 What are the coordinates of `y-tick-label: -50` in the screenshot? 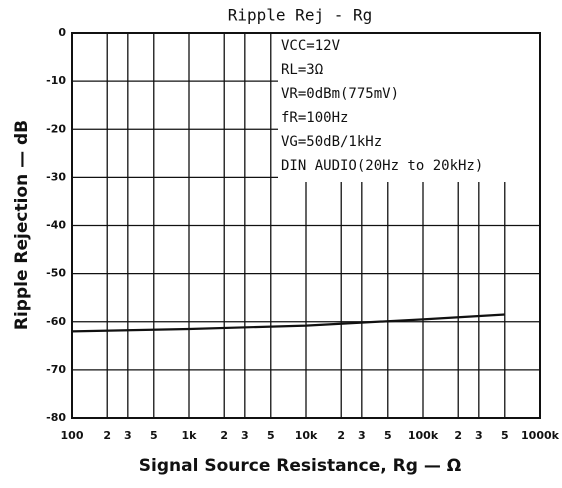 It's located at (56, 273).